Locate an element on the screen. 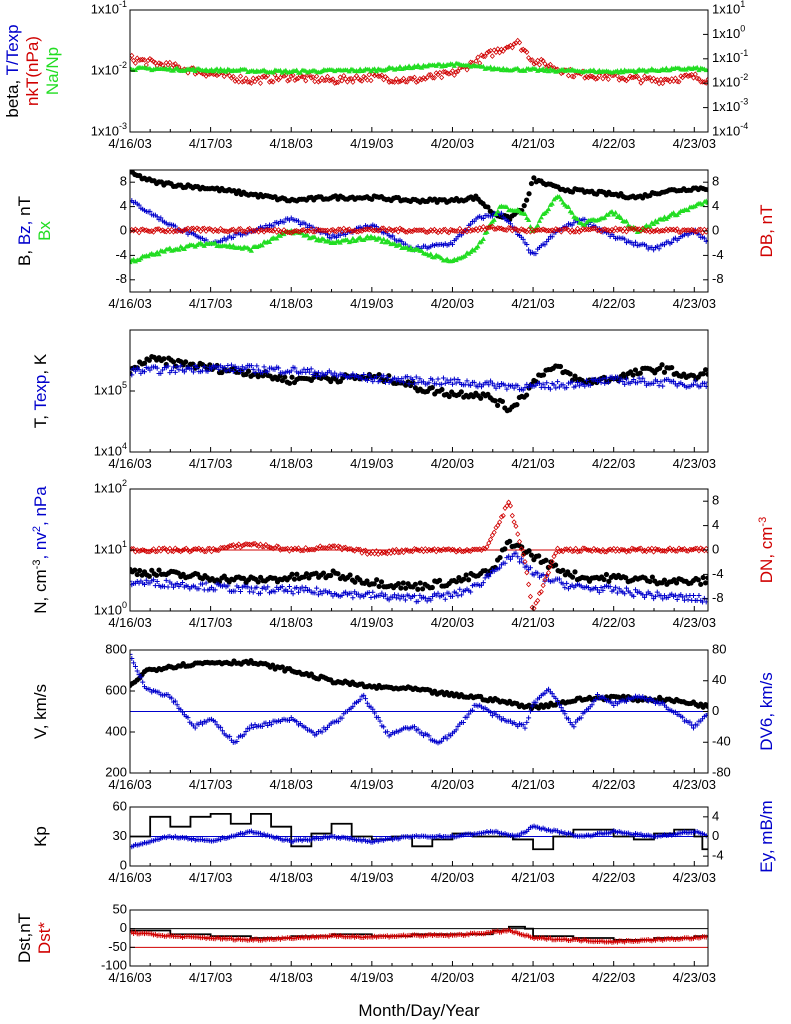 The height and width of the screenshot is (1024, 791). series-V is located at coordinates (419, 684).